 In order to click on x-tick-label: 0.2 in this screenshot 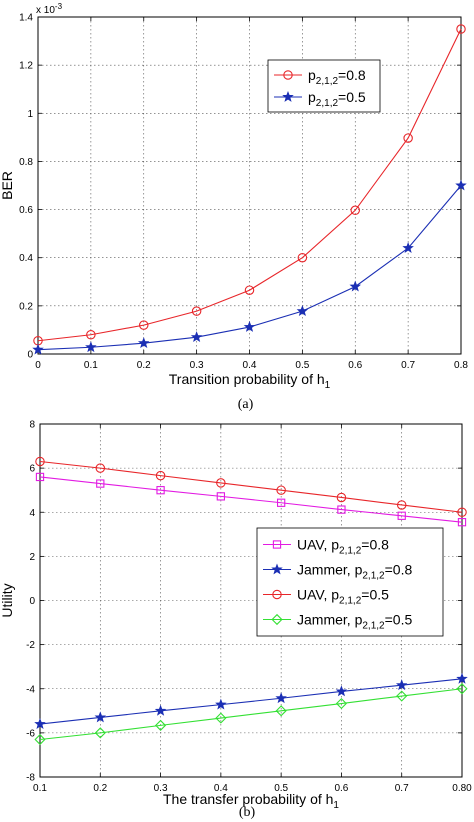, I will do `click(100, 788)`.